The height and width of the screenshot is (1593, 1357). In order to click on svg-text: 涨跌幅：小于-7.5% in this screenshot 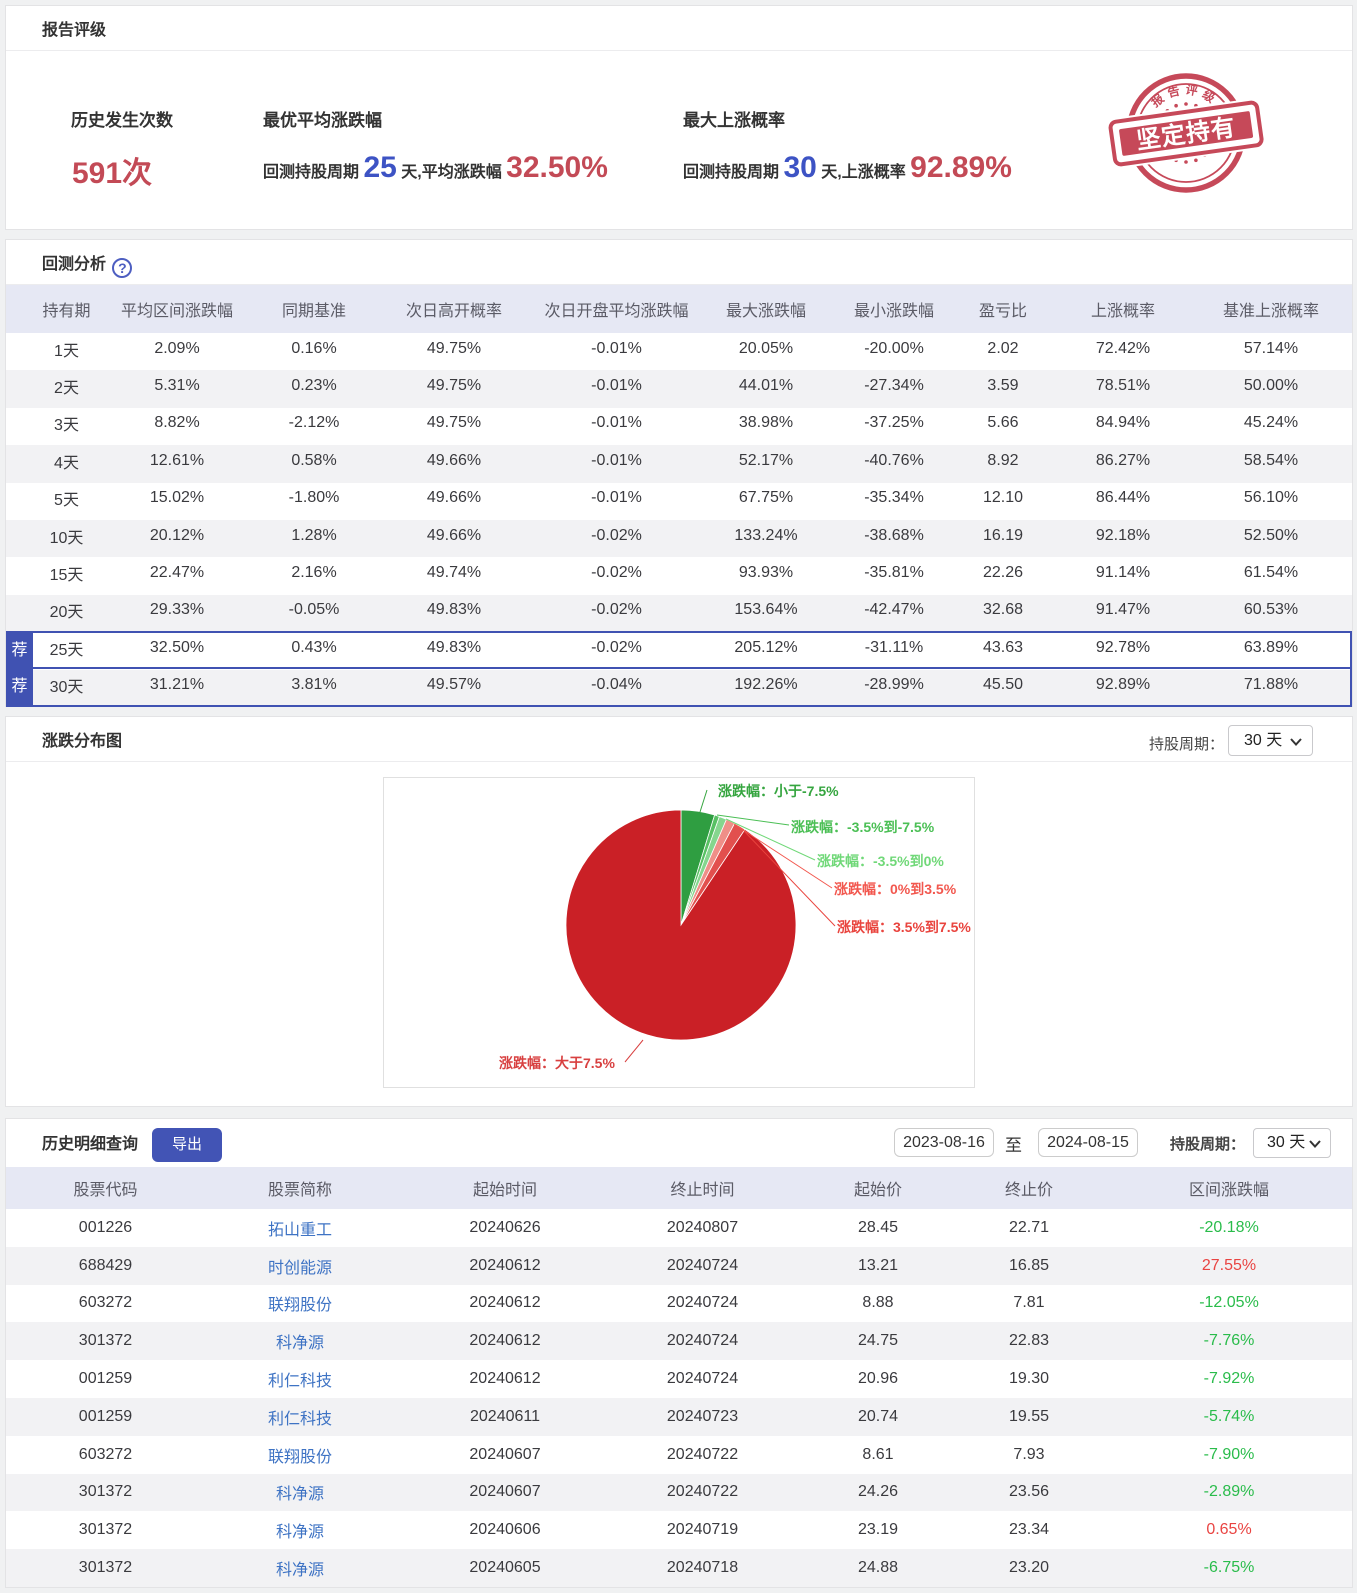, I will do `click(778, 791)`.